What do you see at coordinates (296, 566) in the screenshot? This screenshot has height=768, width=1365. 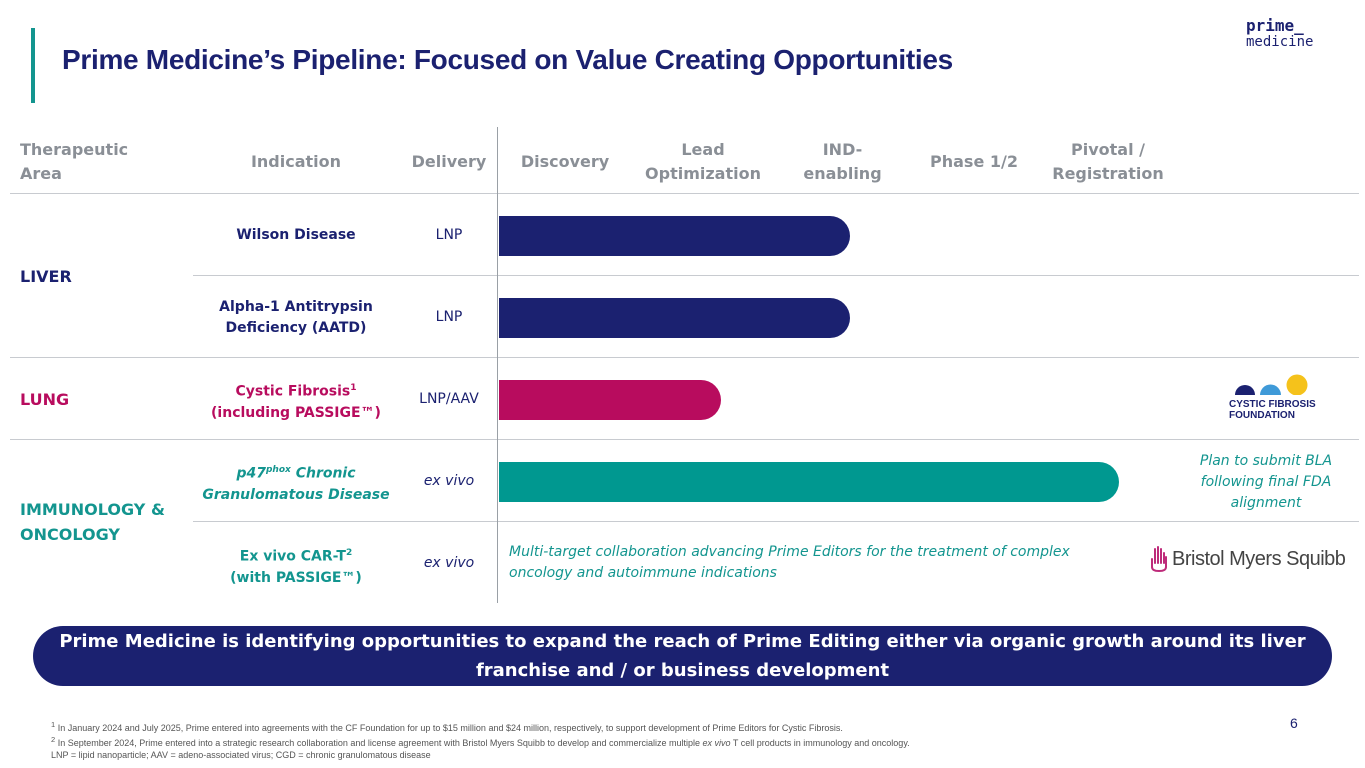 I see `indication-car-t: Ex vivo CAR-T2 (with PASSIGE™)` at bounding box center [296, 566].